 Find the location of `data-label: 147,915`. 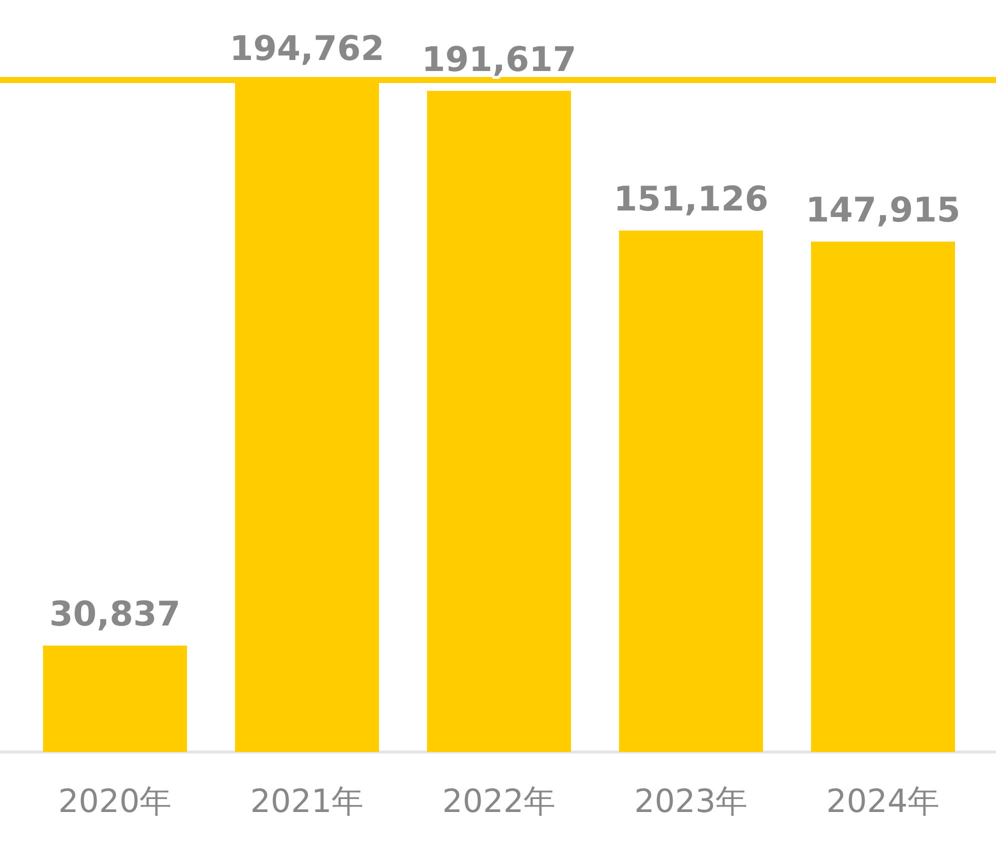

data-label: 147,915 is located at coordinates (883, 210).